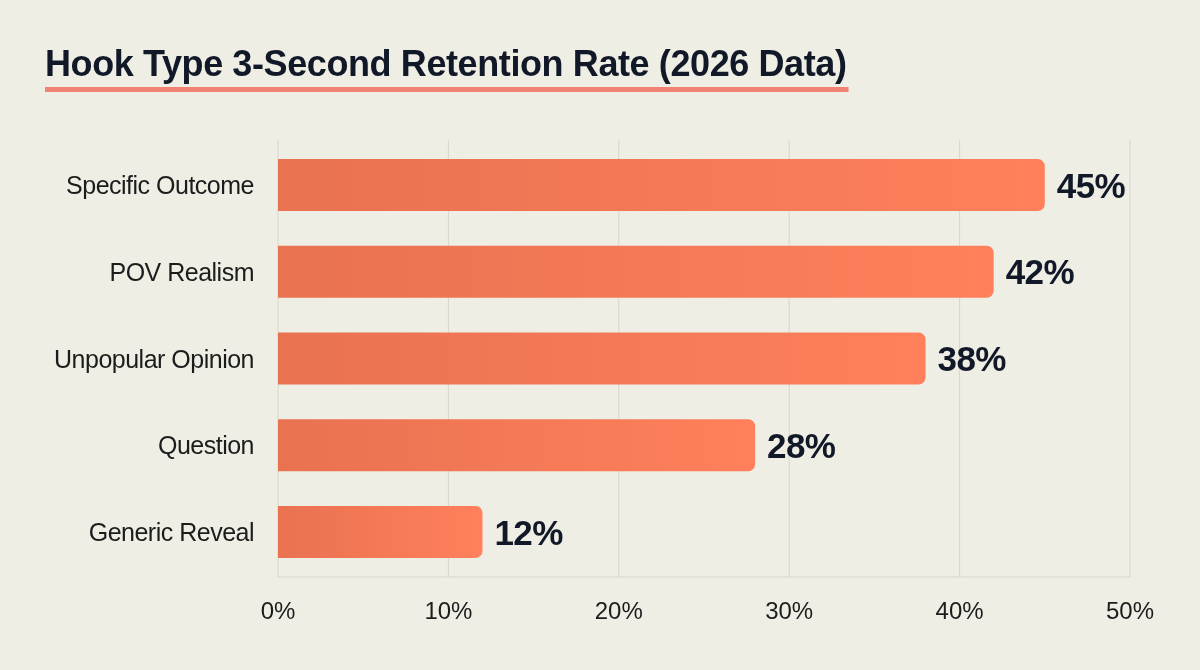  I want to click on data-label: 45%, so click(1091, 185).